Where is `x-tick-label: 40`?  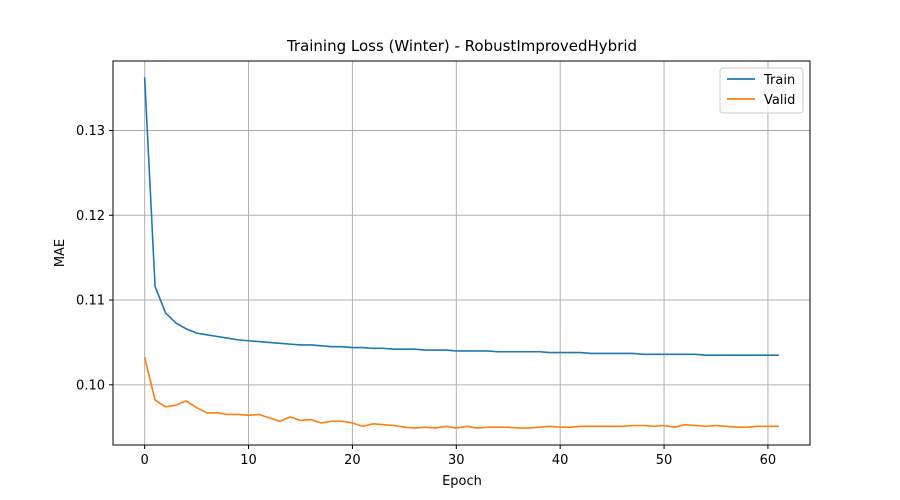
x-tick-label: 40 is located at coordinates (560, 460).